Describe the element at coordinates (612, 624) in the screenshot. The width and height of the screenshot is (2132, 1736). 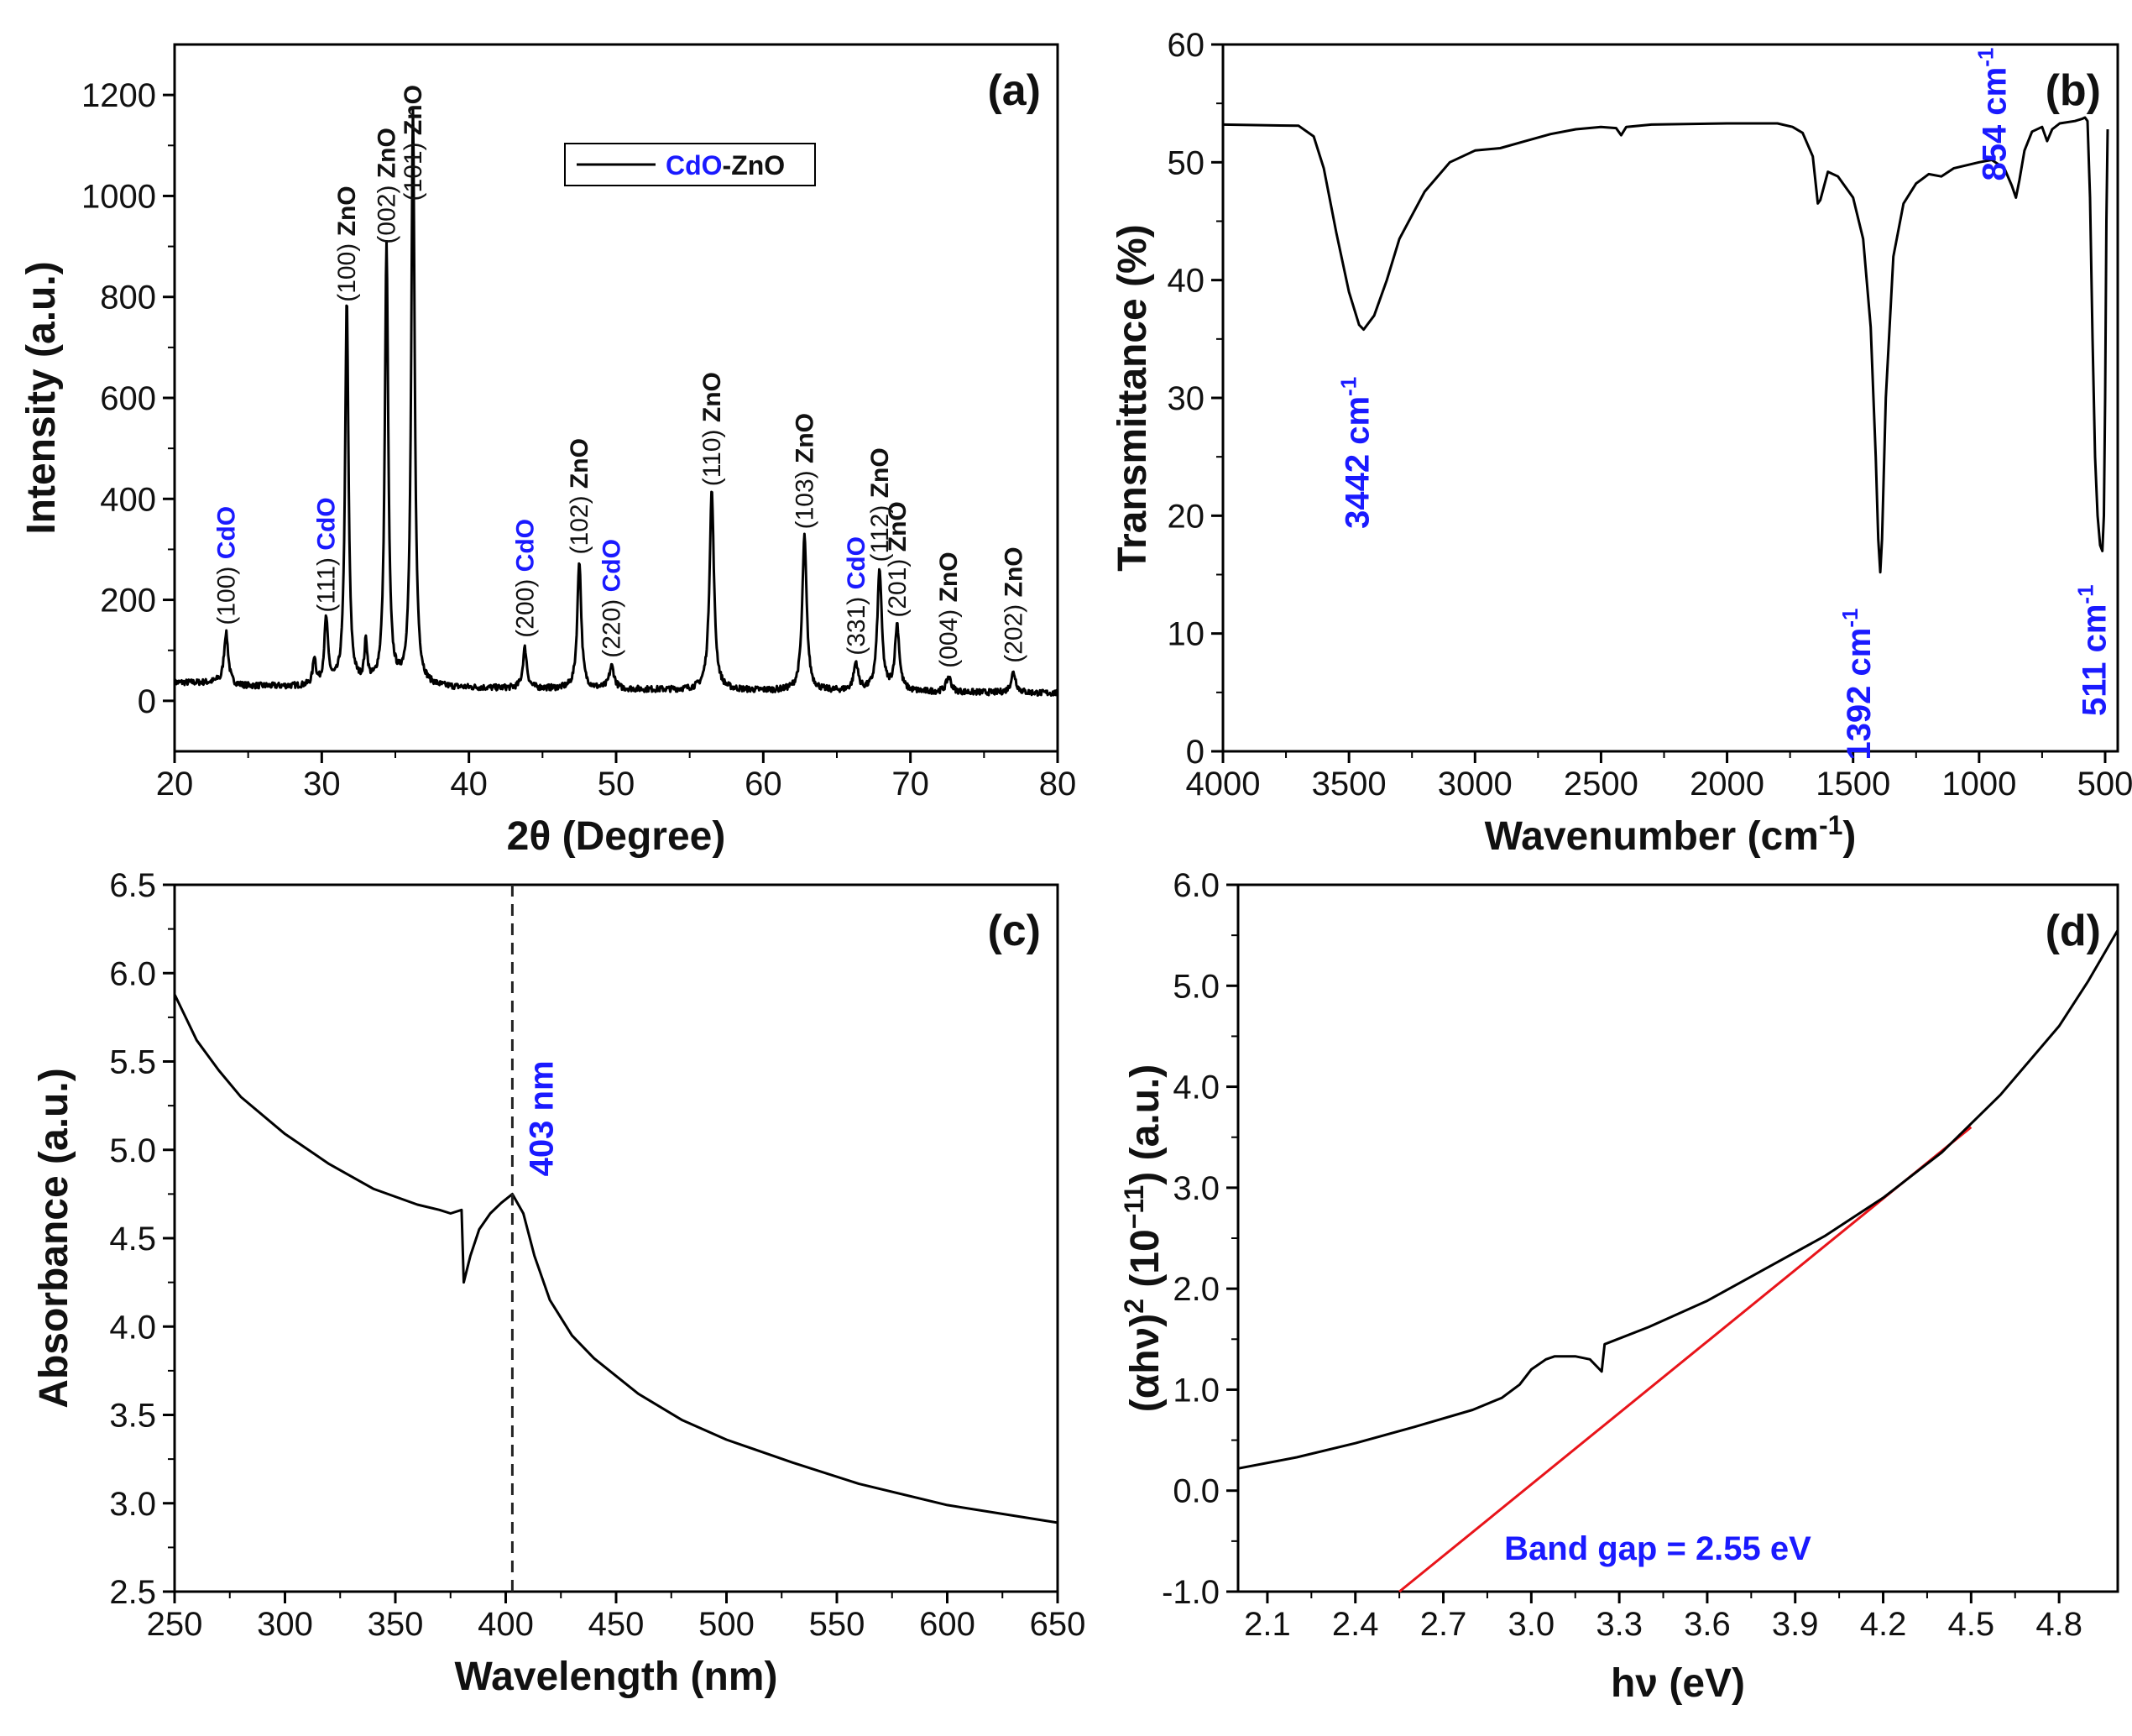
I see `peak-hkl: (220)` at that location.